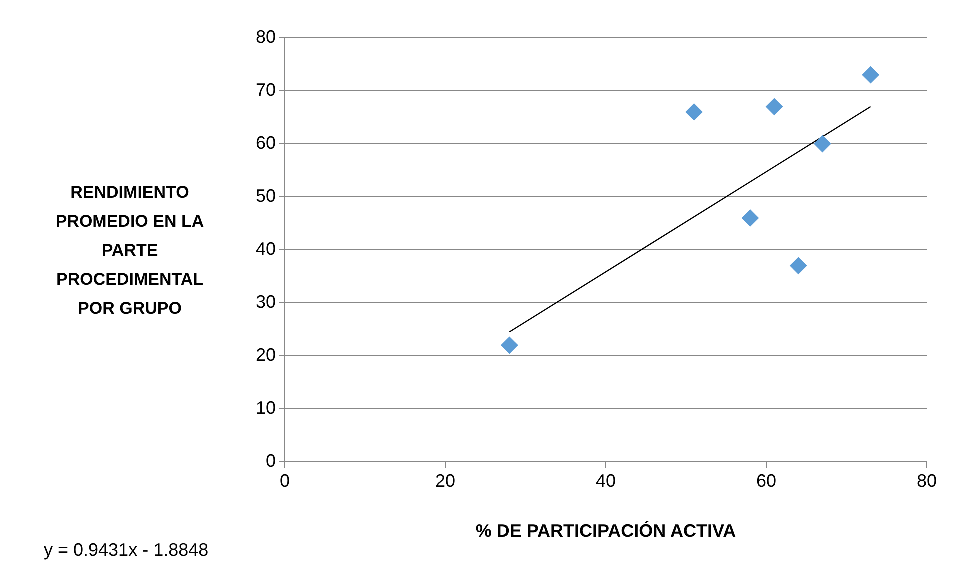  What do you see at coordinates (266, 408) in the screenshot?
I see `y-tick-label: 10` at bounding box center [266, 408].